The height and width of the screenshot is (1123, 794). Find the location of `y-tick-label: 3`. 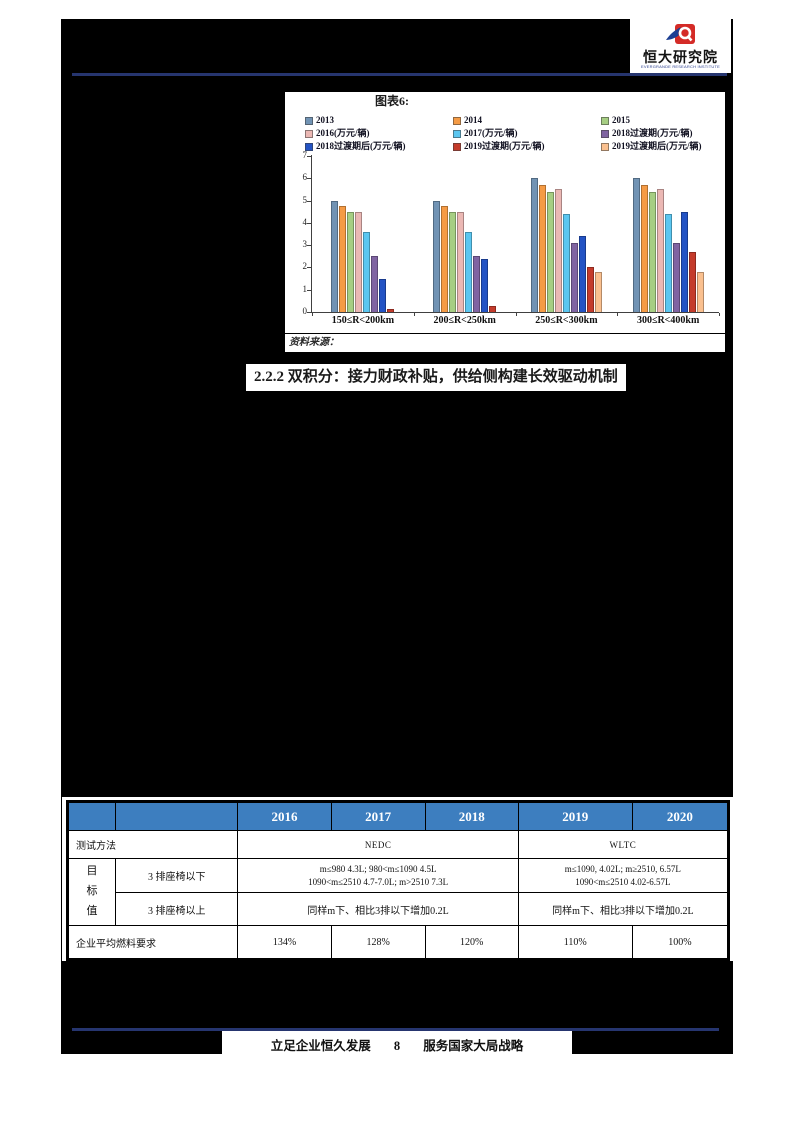

y-tick-label: 3 is located at coordinates (305, 244).